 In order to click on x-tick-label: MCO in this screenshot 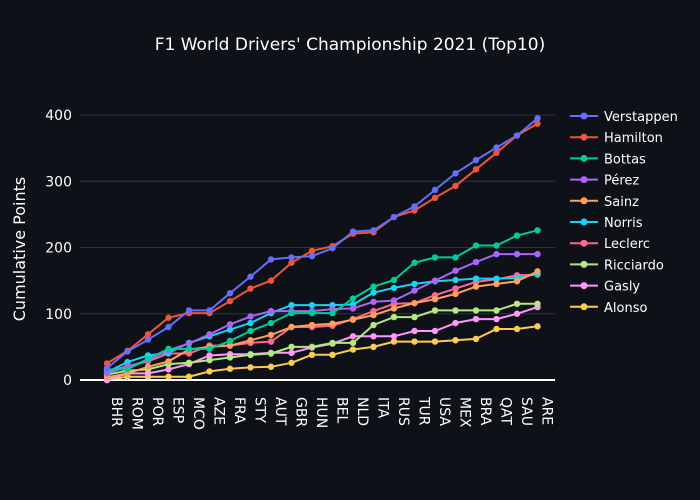, I will do `click(198, 413)`.